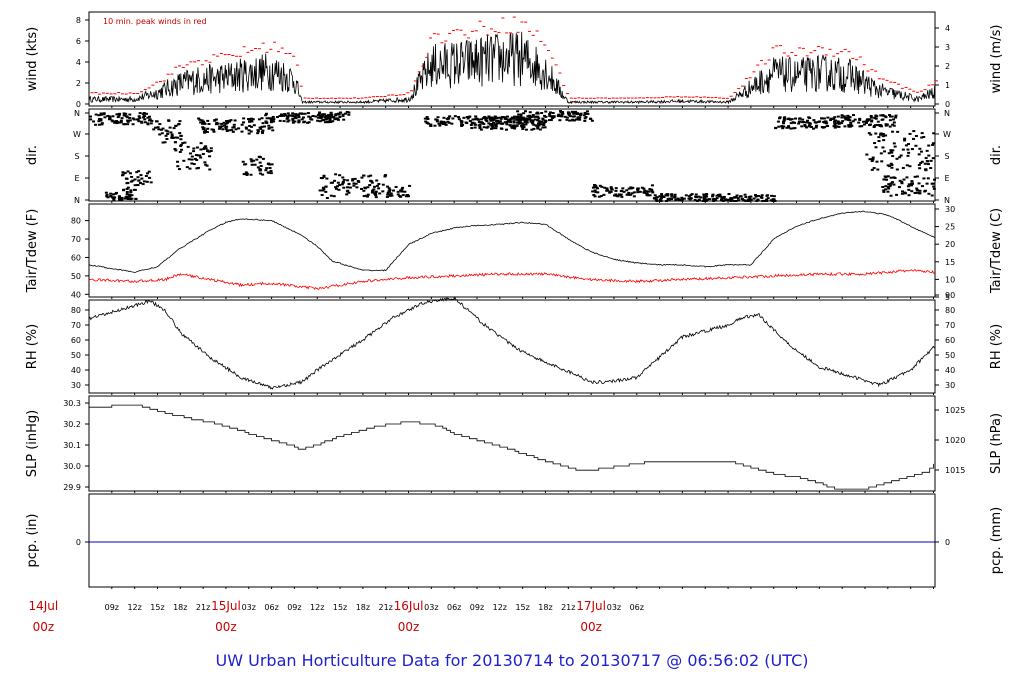 The width and height of the screenshot is (1024, 700). Describe the element at coordinates (950, 370) in the screenshot. I see `y-tick-label: 40` at that location.